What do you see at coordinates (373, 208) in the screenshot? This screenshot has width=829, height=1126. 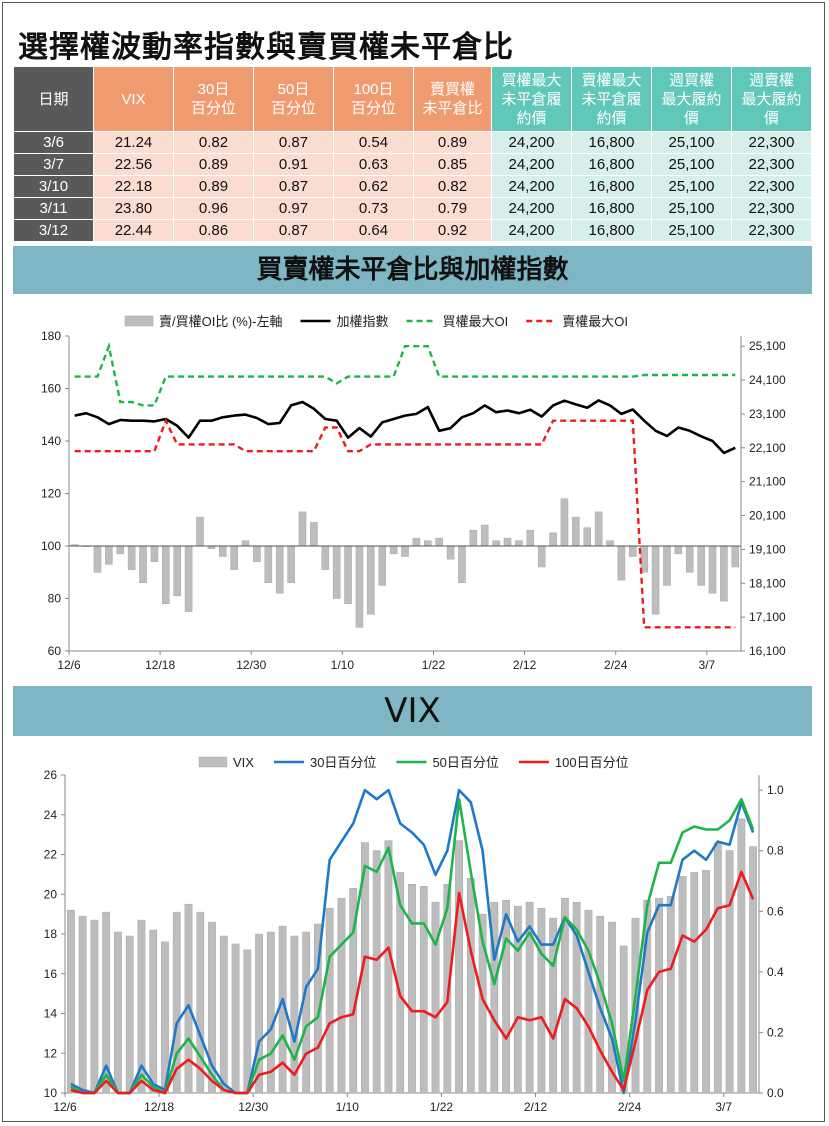 I see `table-cell: 0.73` at bounding box center [373, 208].